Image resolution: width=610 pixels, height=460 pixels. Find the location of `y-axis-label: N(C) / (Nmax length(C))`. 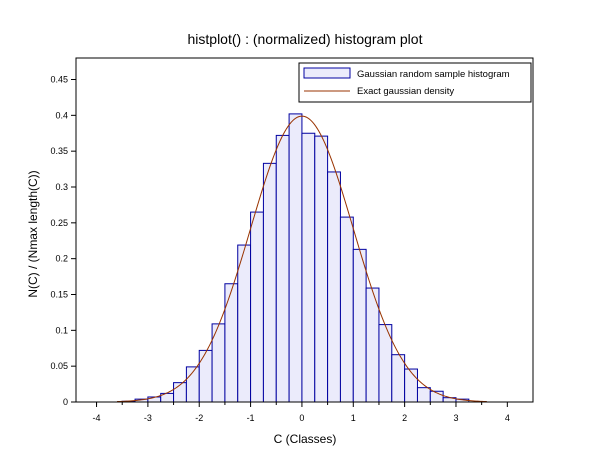

y-axis-label: N(C) / (Nmax length(C)) is located at coordinates (33, 233).